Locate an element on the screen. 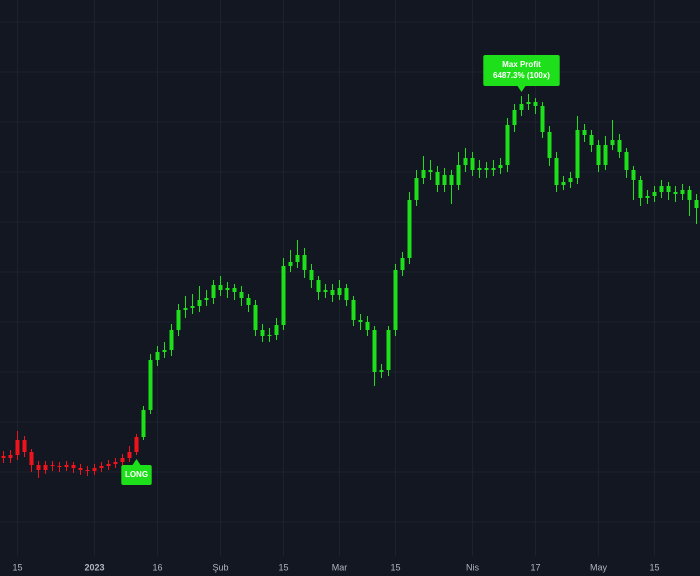  annotation-text: 6487.3% (100x) is located at coordinates (521, 75).